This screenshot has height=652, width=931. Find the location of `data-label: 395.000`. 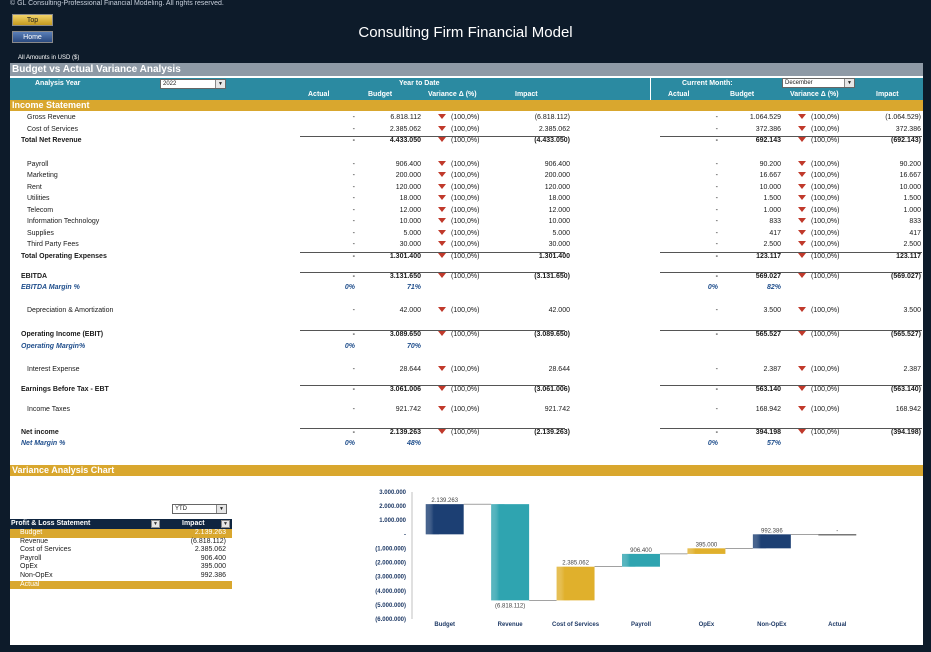

data-label: 395.000 is located at coordinates (707, 545).